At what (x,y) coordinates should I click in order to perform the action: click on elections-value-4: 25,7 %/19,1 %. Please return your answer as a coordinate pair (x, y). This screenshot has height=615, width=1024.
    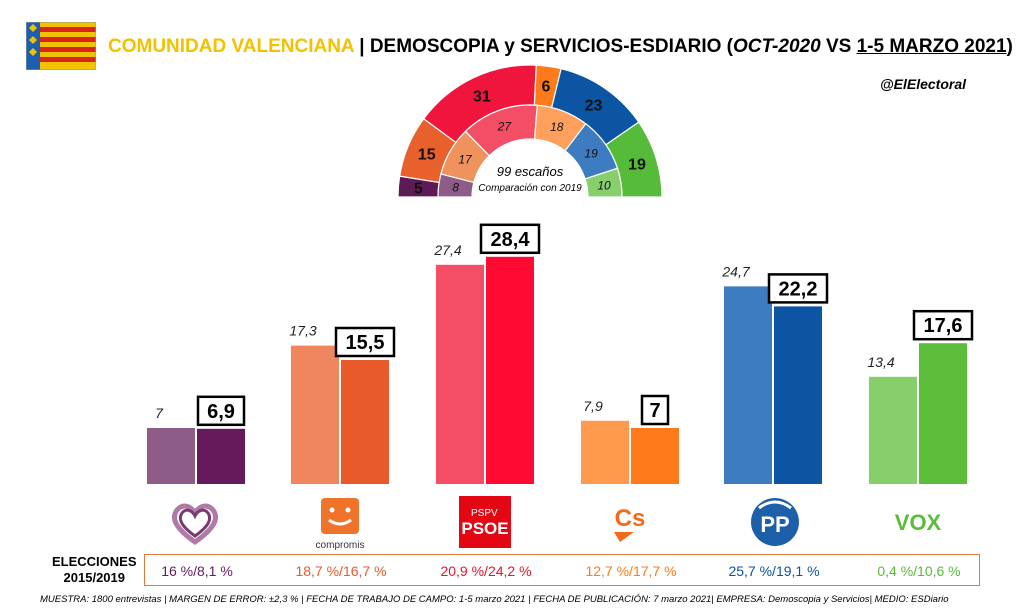
    Looking at the image, I should click on (774, 571).